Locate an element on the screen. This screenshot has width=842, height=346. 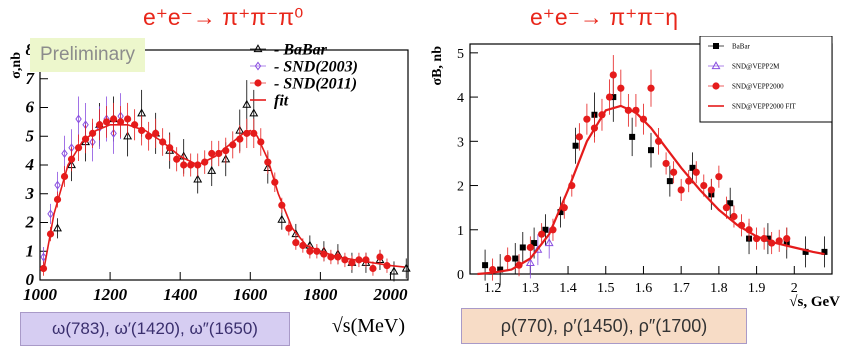
y-tick-label: 7 is located at coordinates (31, 78).